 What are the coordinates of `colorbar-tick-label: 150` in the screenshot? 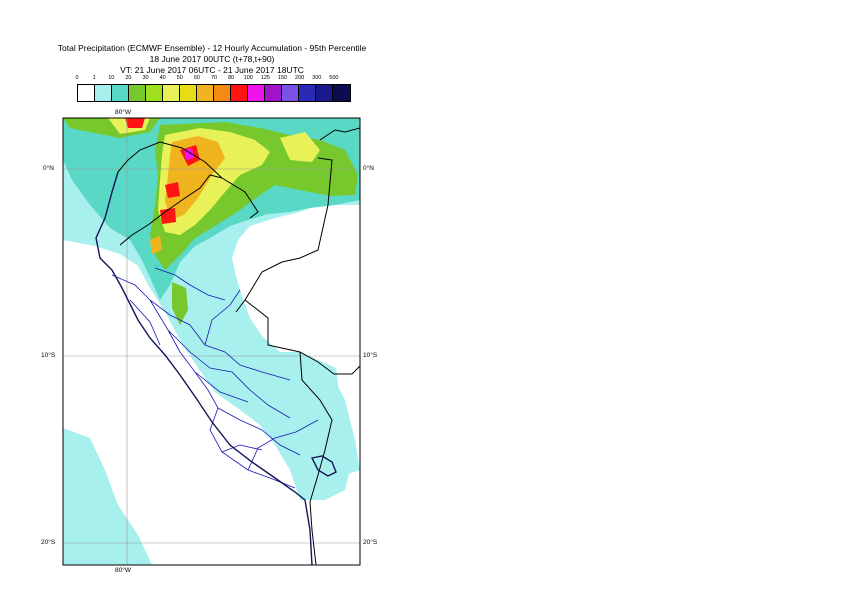 It's located at (282, 78).